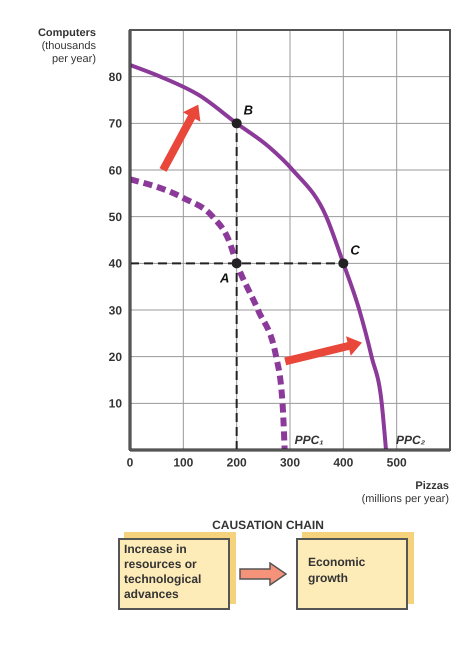 Image resolution: width=457 pixels, height=646 pixels. What do you see at coordinates (411, 440) in the screenshot?
I see `series-label: PPC₂` at bounding box center [411, 440].